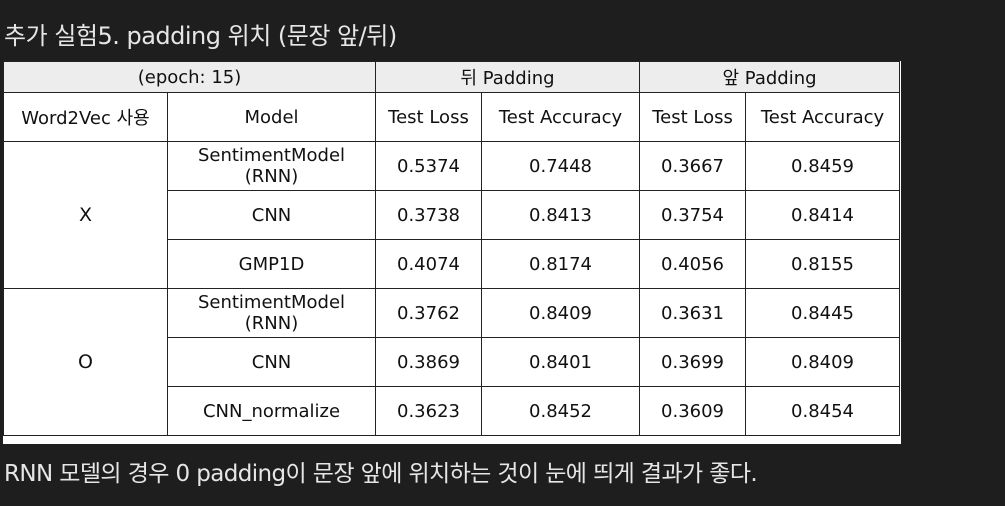 This screenshot has height=506, width=1005. I want to click on model-name-line1: CNN_normalize, so click(271, 411).